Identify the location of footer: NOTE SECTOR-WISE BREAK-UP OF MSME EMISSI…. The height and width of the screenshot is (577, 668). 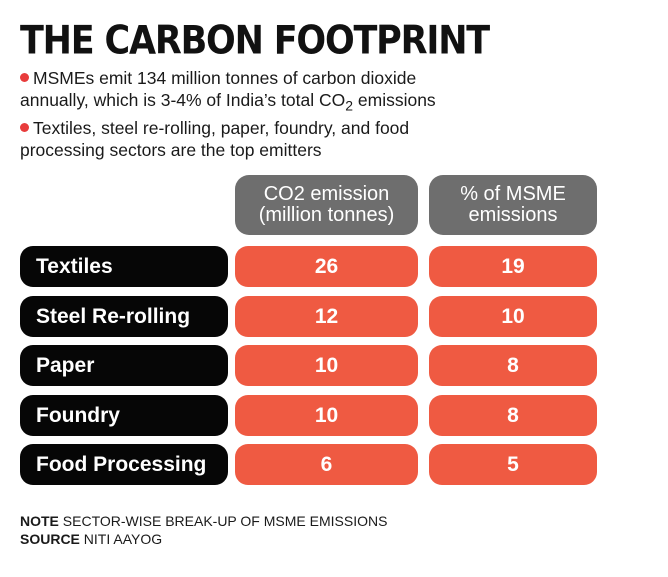
(203, 530).